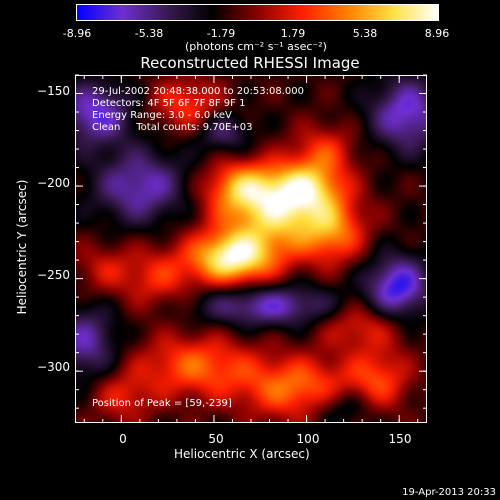 The width and height of the screenshot is (500, 500). Describe the element at coordinates (162, 403) in the screenshot. I see `peak-position-label: Position of Peak = [59,-239]` at that location.